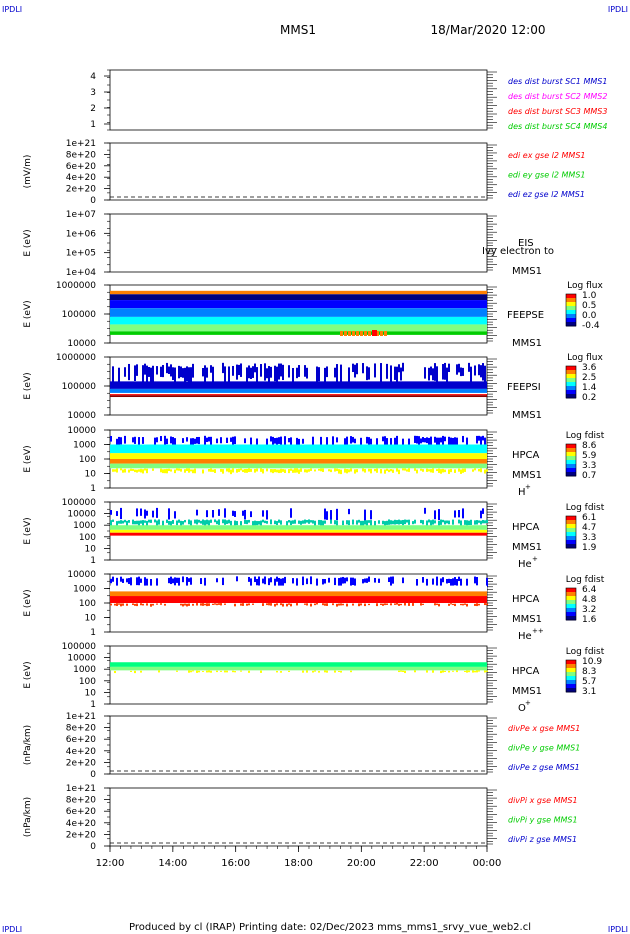  What do you see at coordinates (81, 416) in the screenshot?
I see `y-tick-label: 10000` at bounding box center [81, 416].